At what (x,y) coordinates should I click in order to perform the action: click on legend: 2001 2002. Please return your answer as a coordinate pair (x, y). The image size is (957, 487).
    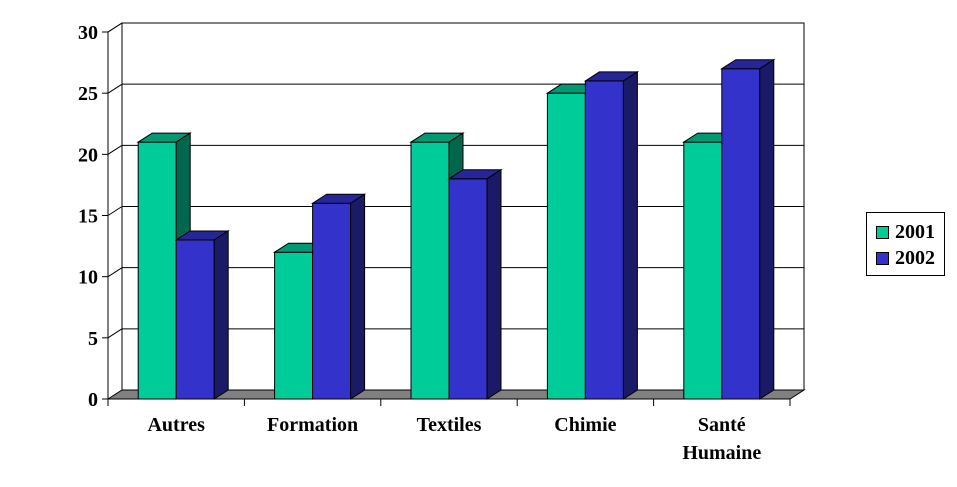
    Looking at the image, I should click on (905, 244).